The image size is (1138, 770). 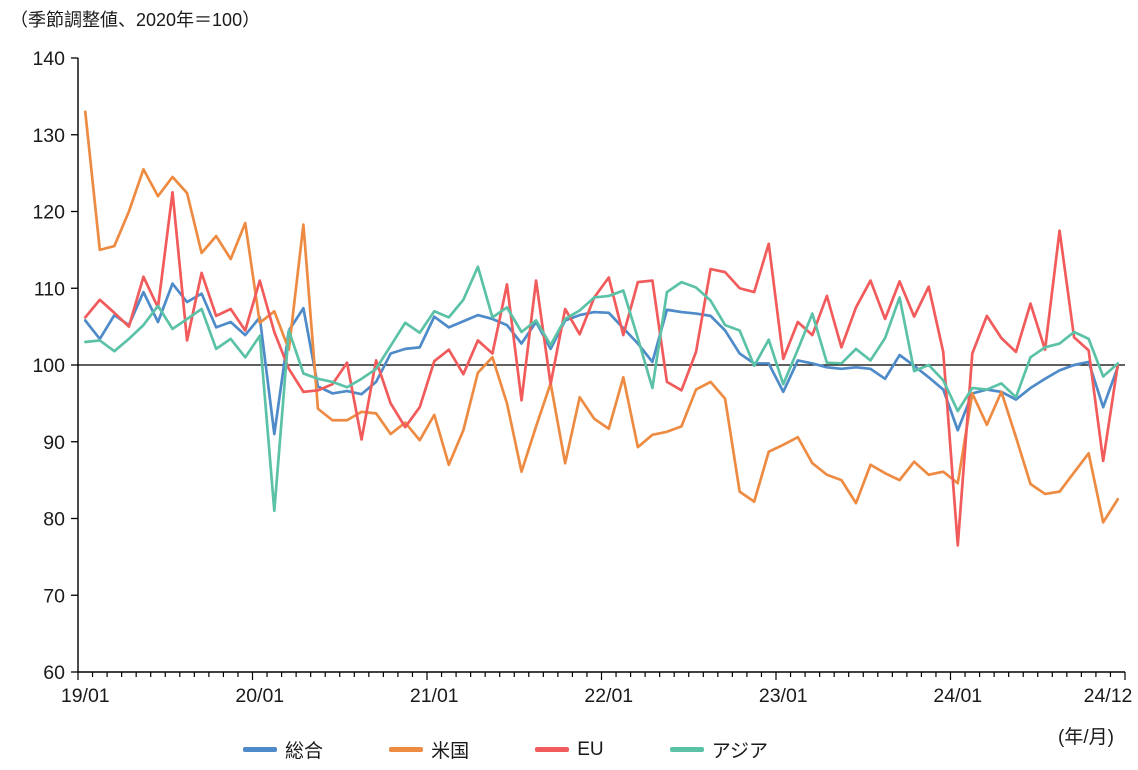 What do you see at coordinates (54, 520) in the screenshot?
I see `y-axis-tick-label: 80` at bounding box center [54, 520].